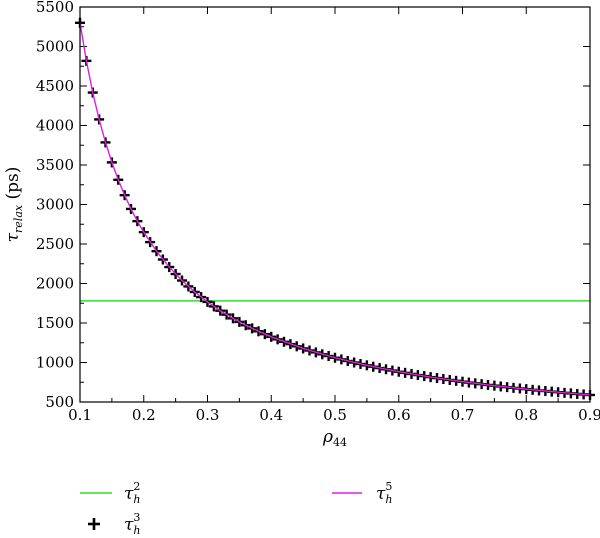 The height and width of the screenshot is (538, 600). I want to click on y-tick-label: 1000, so click(55, 363).